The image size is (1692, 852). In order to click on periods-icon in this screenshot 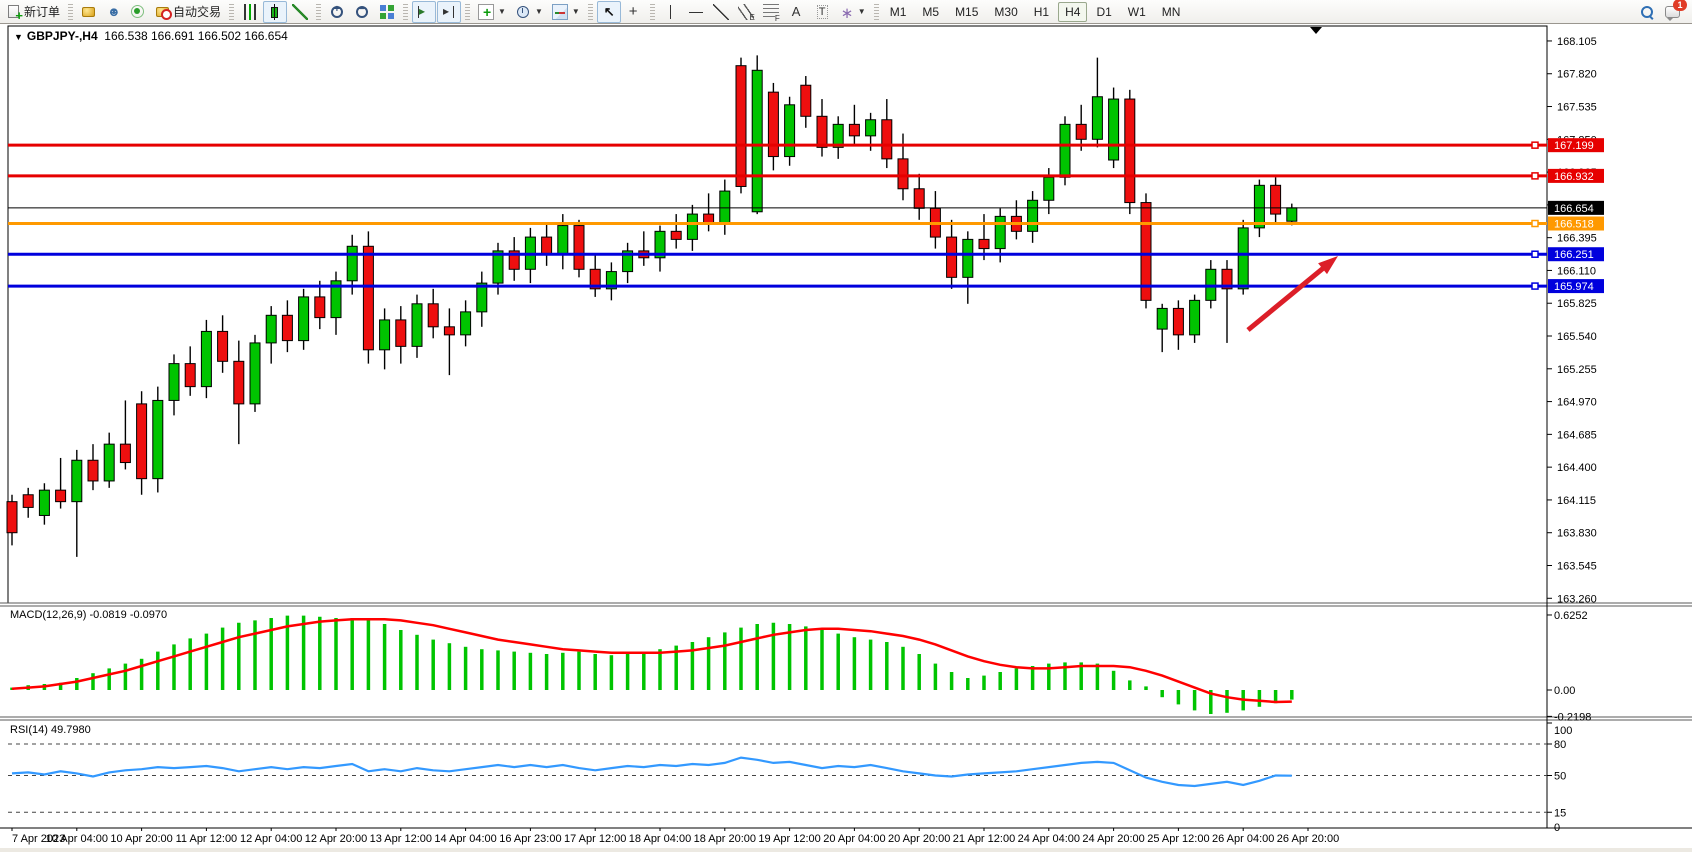, I will do `click(523, 12)`.